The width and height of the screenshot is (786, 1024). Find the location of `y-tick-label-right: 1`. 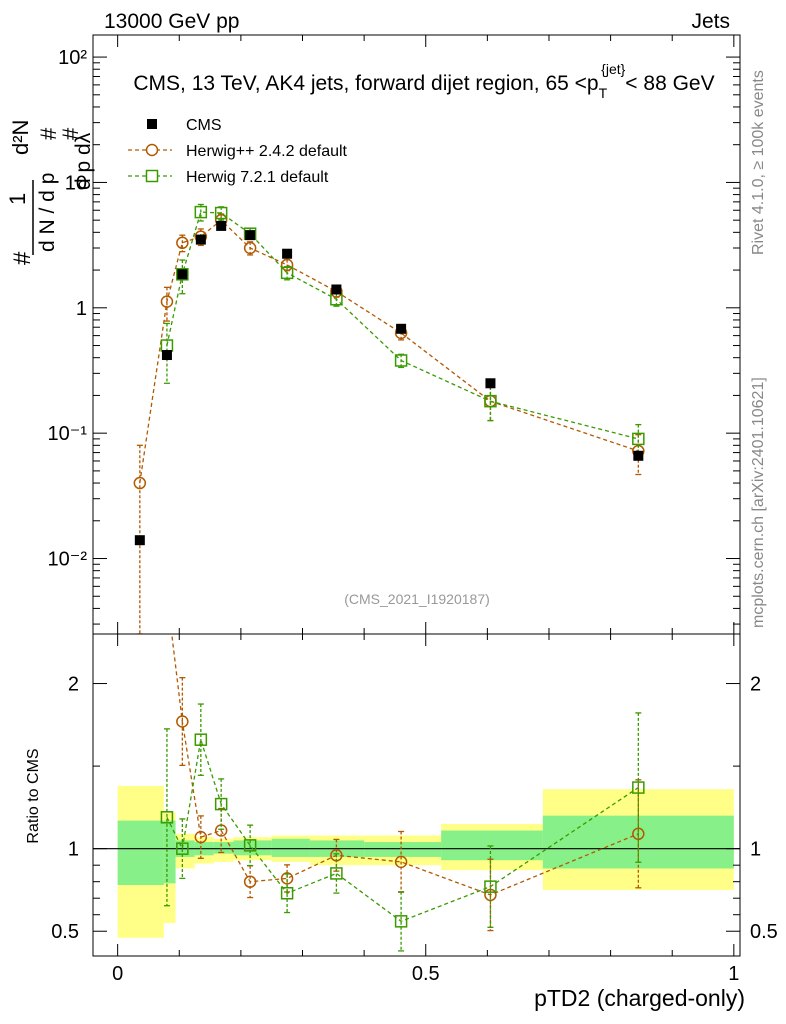

y-tick-label-right: 1 is located at coordinates (755, 850).